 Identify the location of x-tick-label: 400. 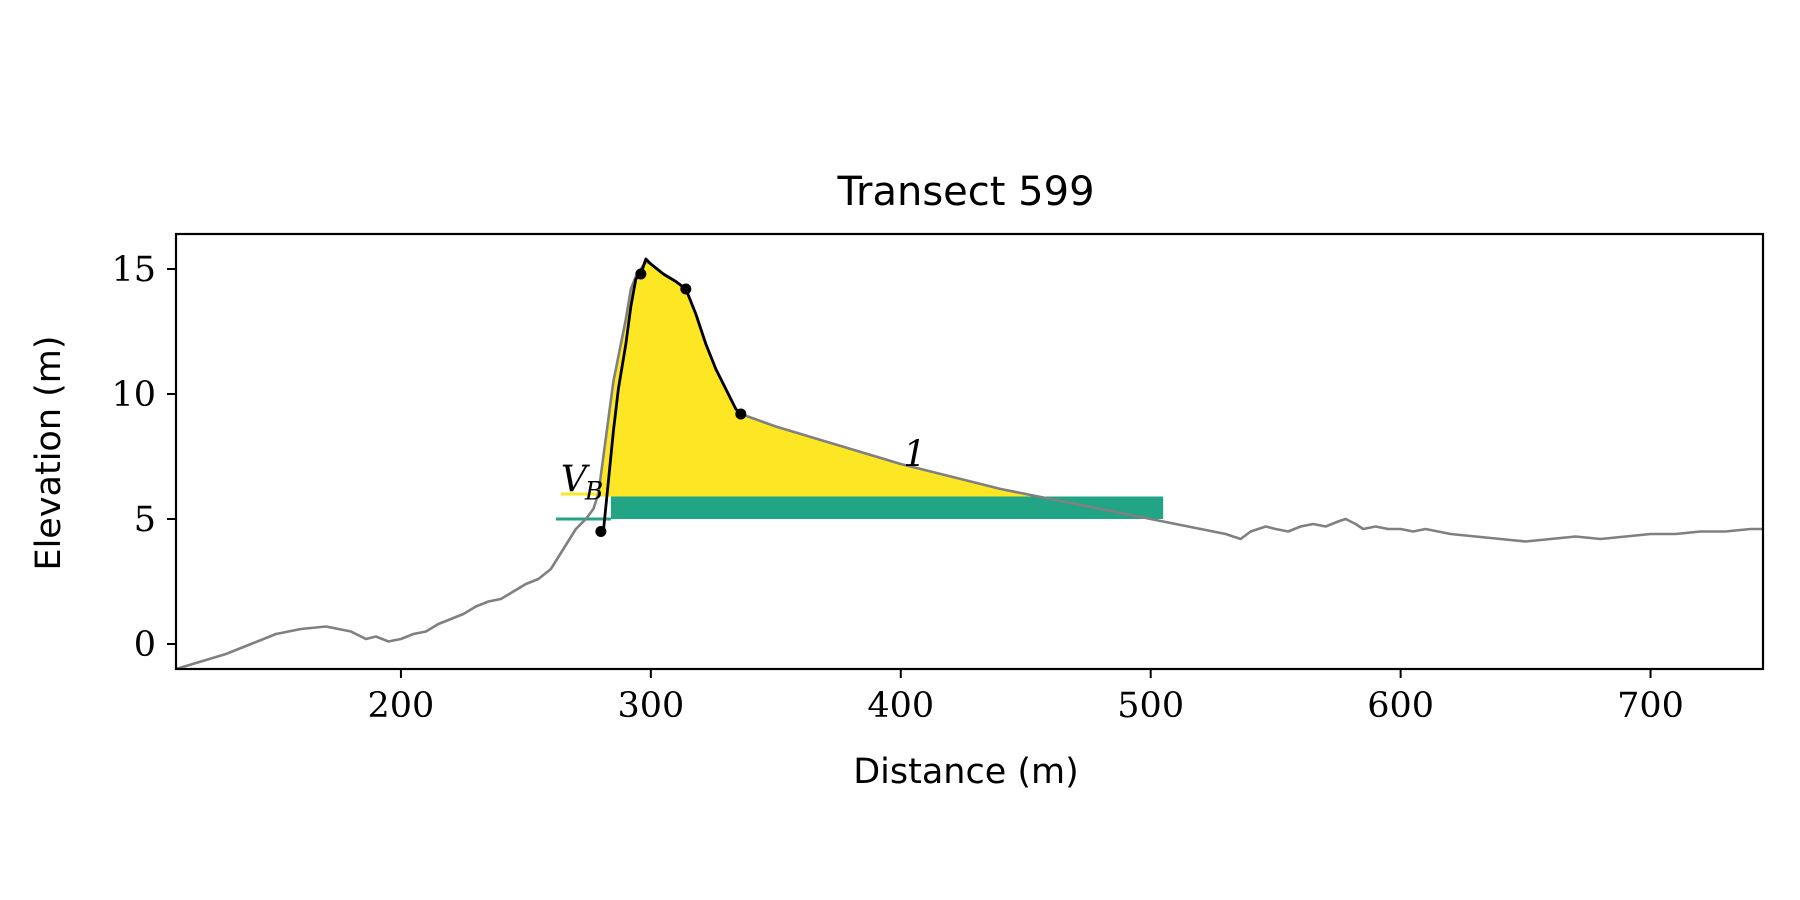
(900, 706).